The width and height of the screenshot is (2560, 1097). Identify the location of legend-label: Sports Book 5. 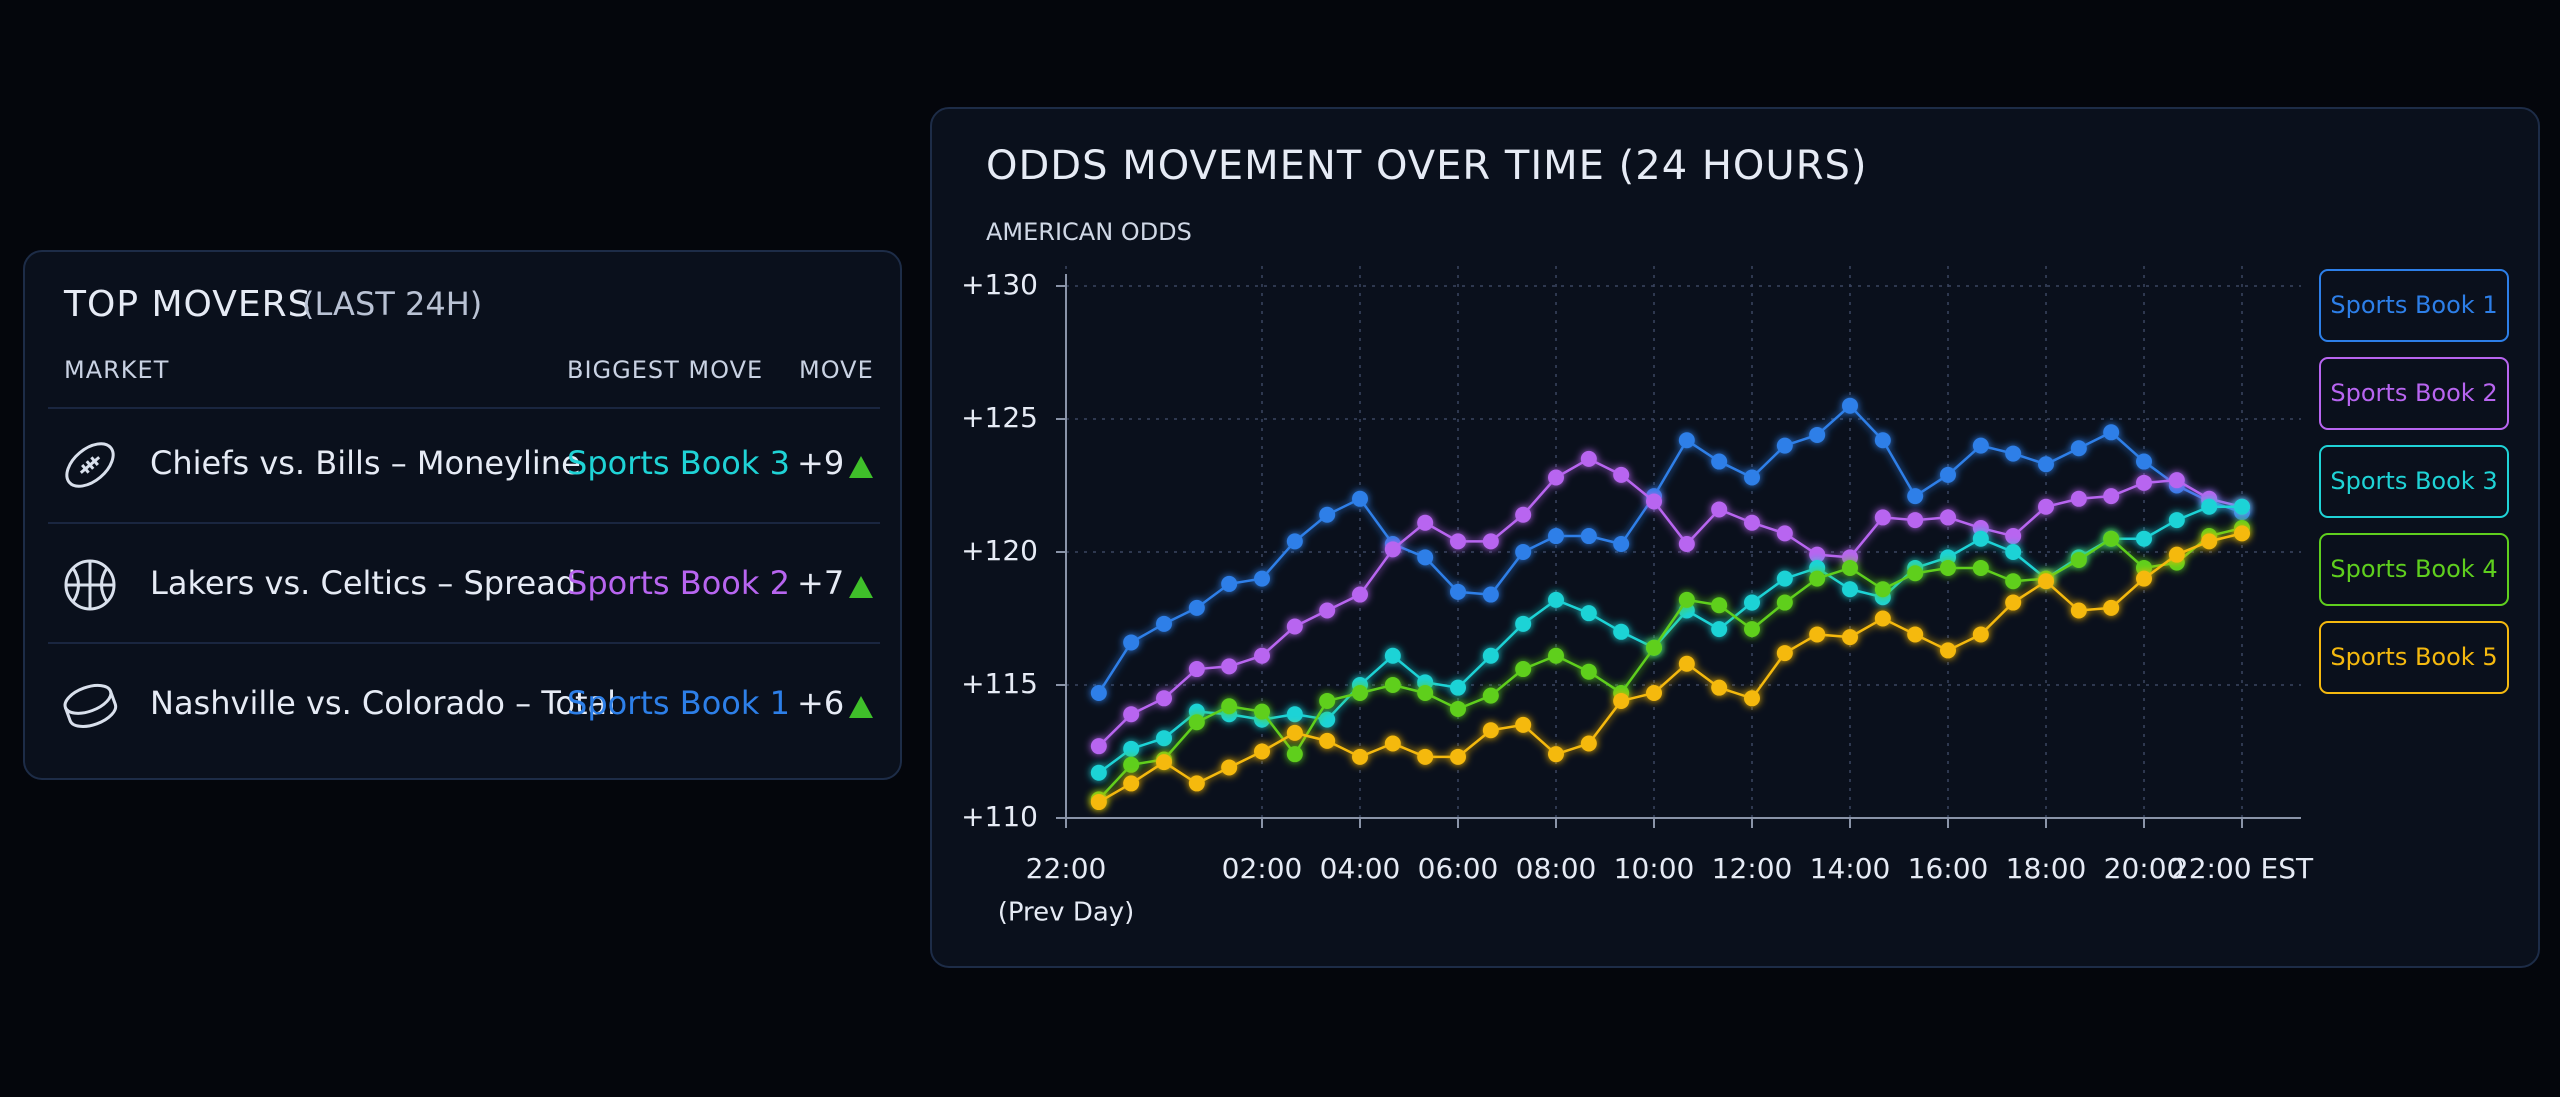
(2413, 657).